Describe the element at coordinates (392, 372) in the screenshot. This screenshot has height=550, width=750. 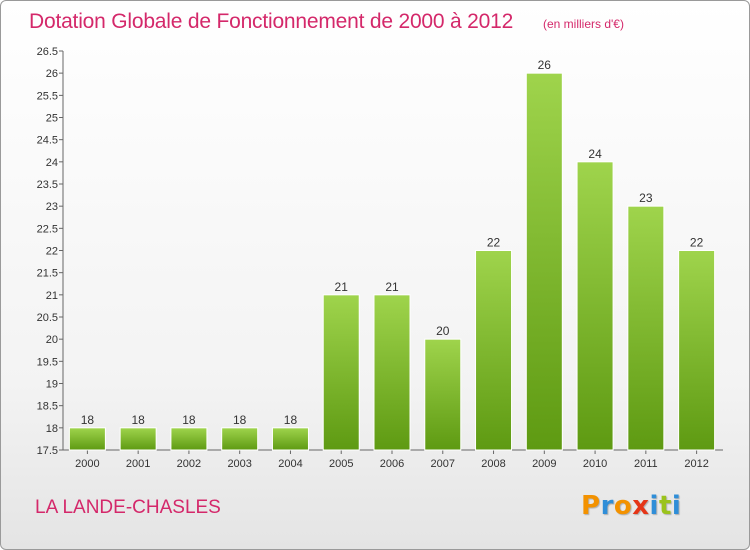
I see `bar-2006` at that location.